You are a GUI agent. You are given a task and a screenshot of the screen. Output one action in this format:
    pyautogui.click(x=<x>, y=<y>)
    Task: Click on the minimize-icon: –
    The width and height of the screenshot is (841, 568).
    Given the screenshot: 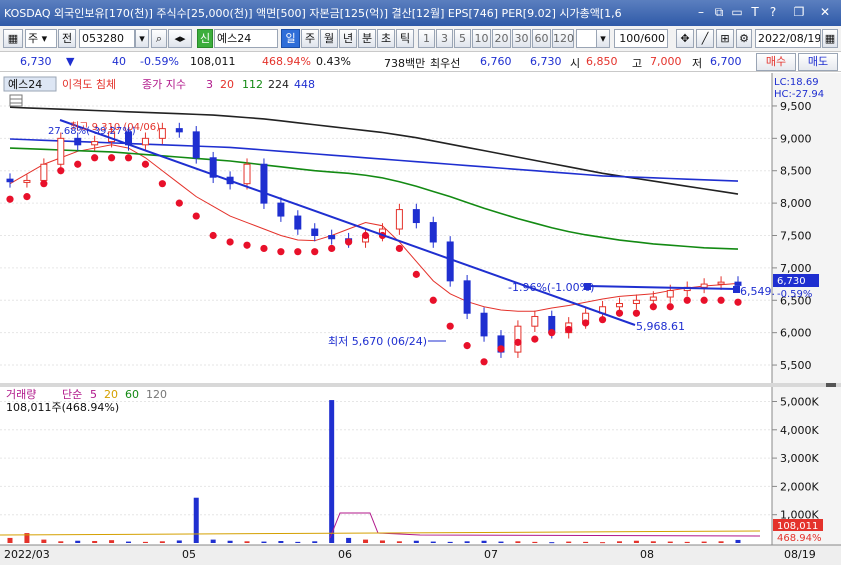 What is the action you would take?
    pyautogui.click(x=701, y=12)
    